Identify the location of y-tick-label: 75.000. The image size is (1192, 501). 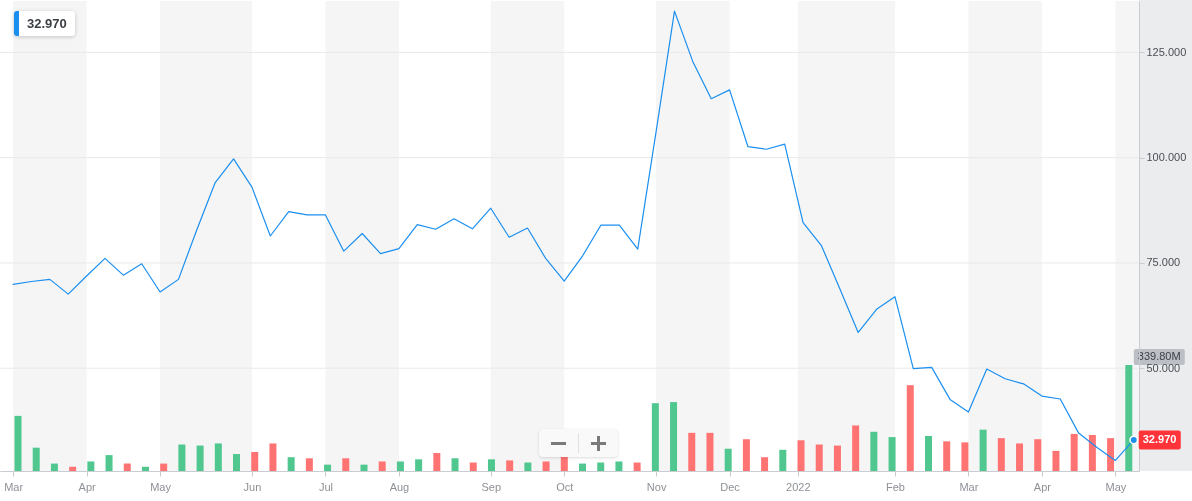
(1163, 262).